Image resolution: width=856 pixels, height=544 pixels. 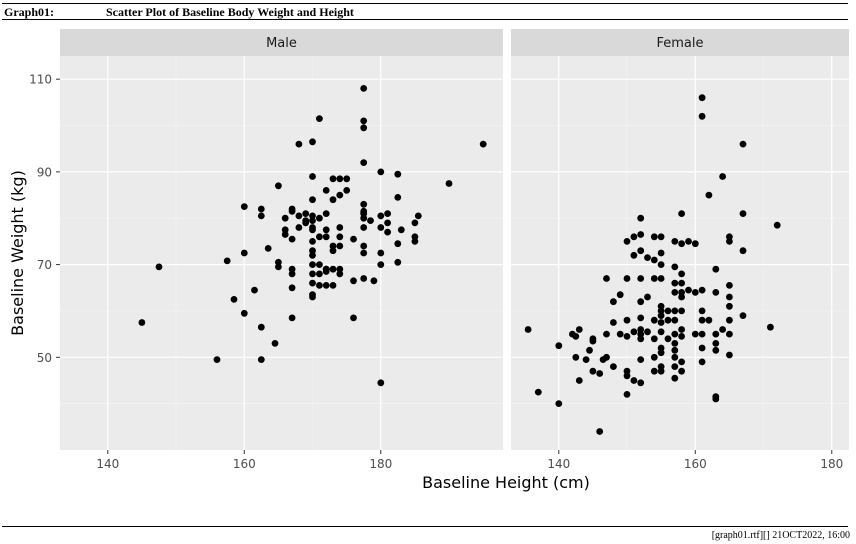 I want to click on y-tick-label: 70, so click(x=44, y=265).